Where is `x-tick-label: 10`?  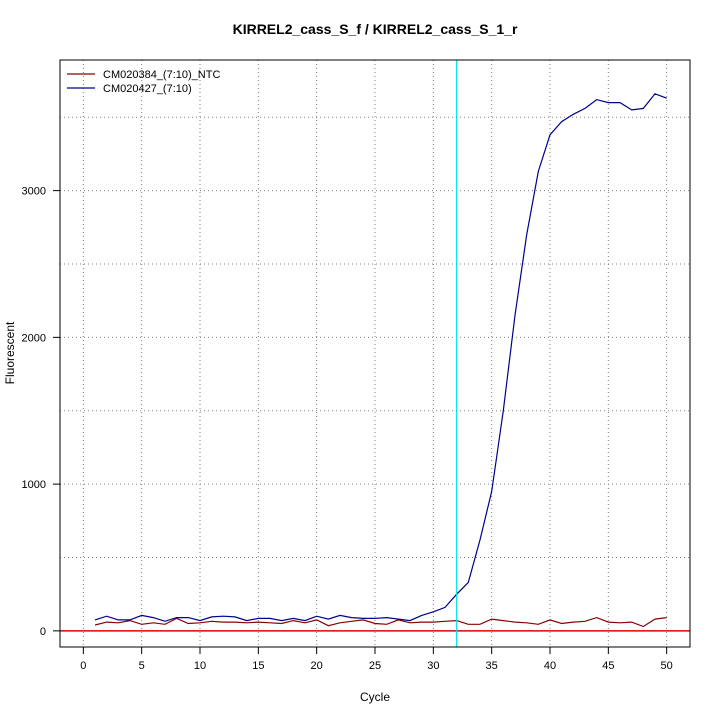
x-tick-label: 10 is located at coordinates (200, 666).